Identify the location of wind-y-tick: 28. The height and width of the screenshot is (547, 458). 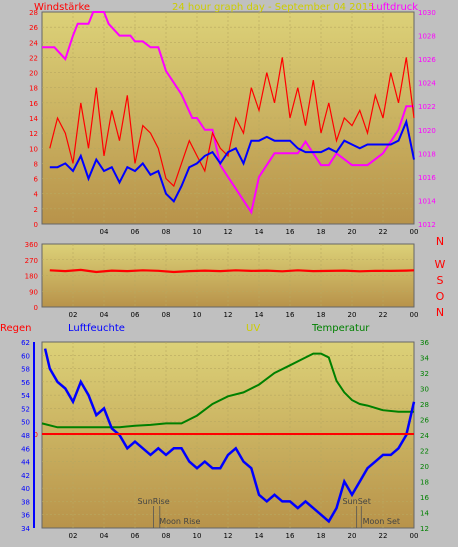
(33, 13).